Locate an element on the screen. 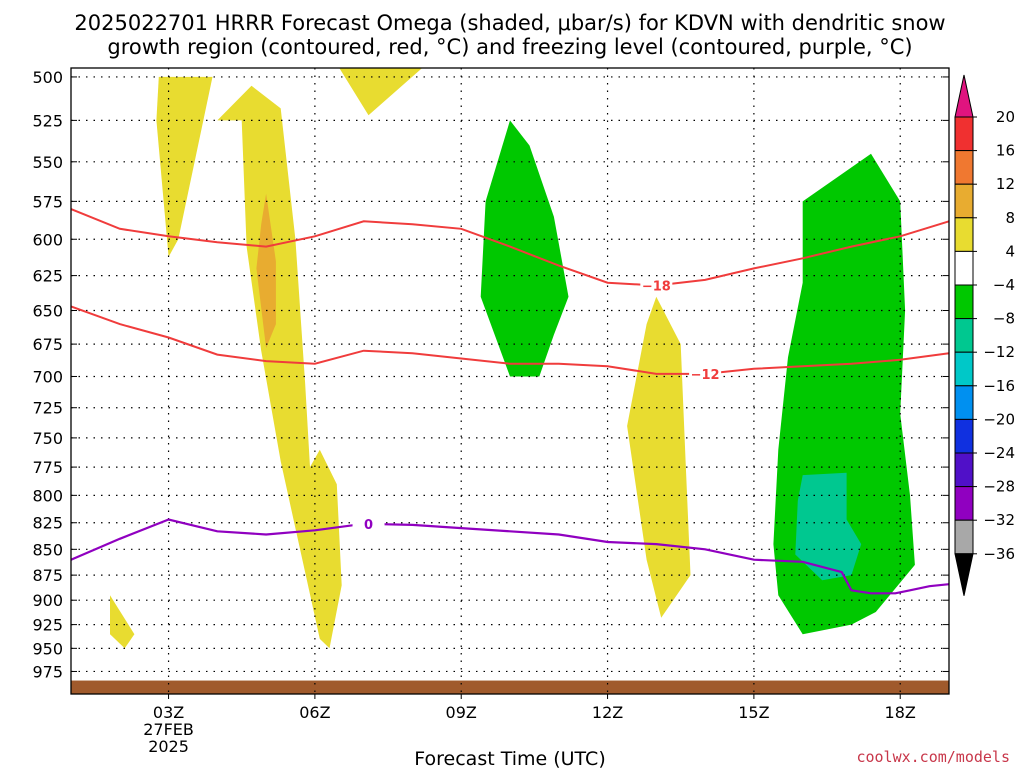 The height and width of the screenshot is (768, 1024). dgz-label-lower-bg is located at coordinates (705, 373).